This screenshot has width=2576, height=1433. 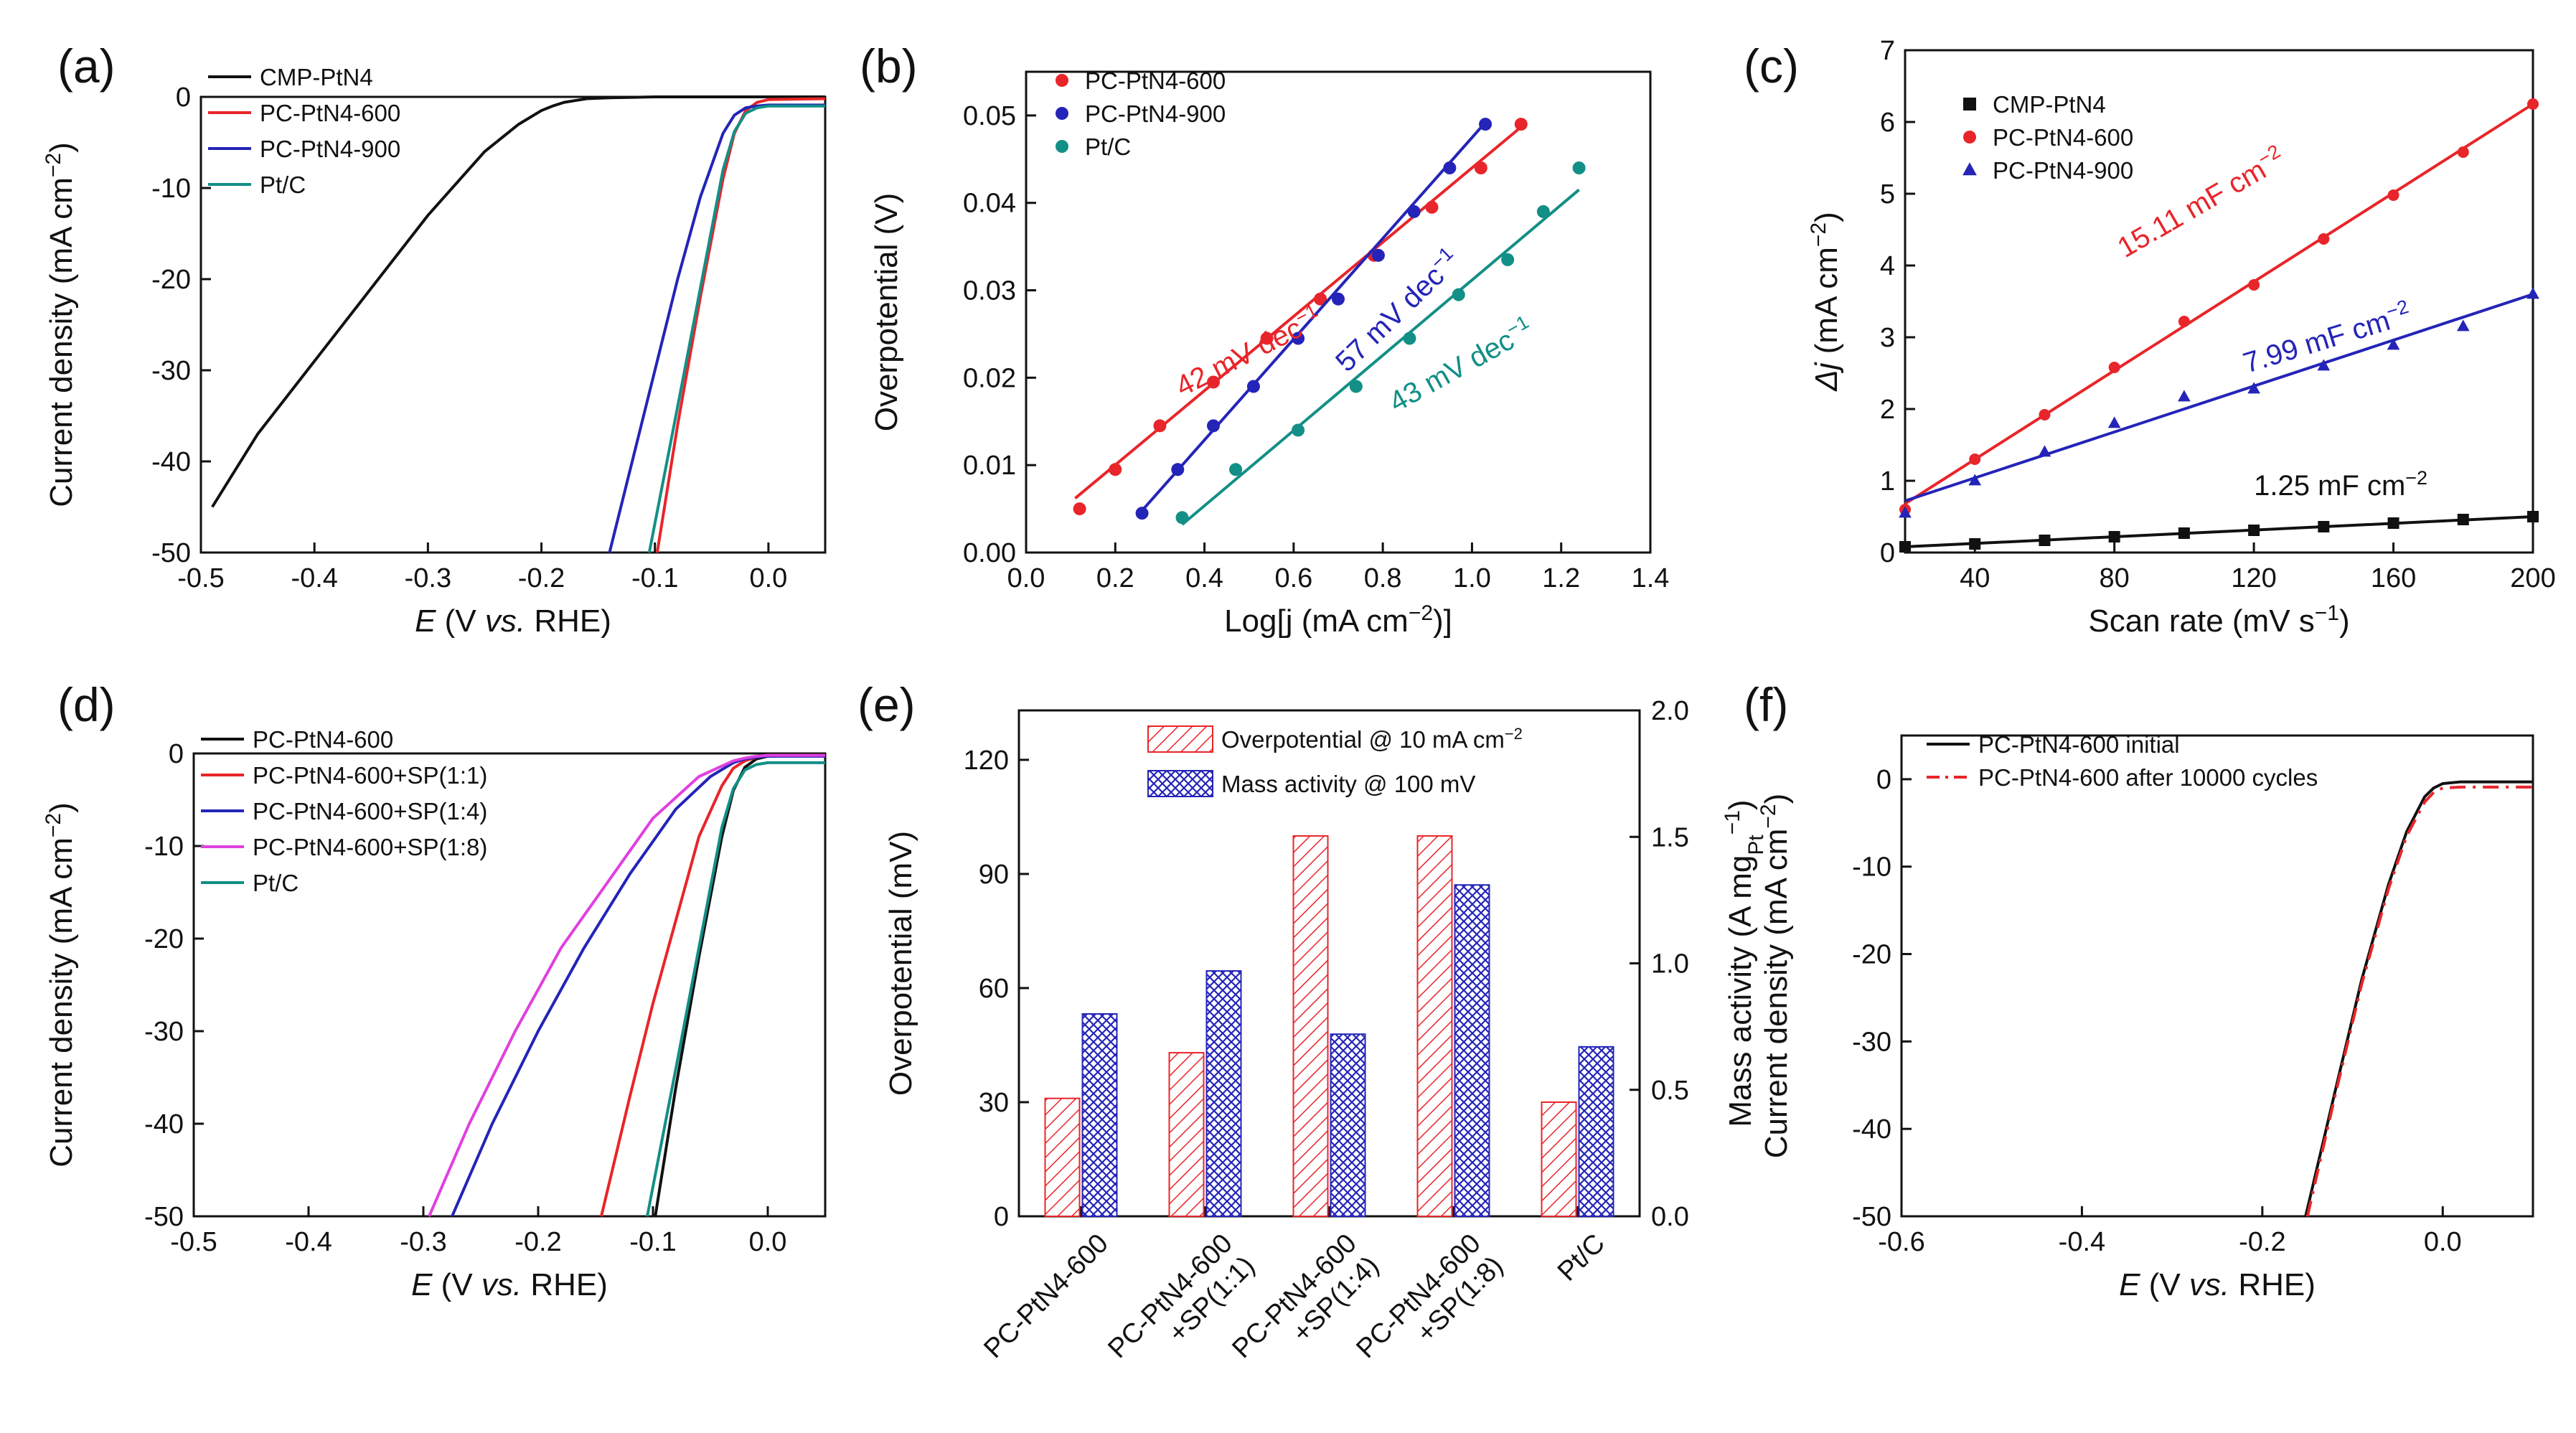 What do you see at coordinates (2340, 485) in the screenshot?
I see `cdl-annotation: 1.25 mF cm−2` at bounding box center [2340, 485].